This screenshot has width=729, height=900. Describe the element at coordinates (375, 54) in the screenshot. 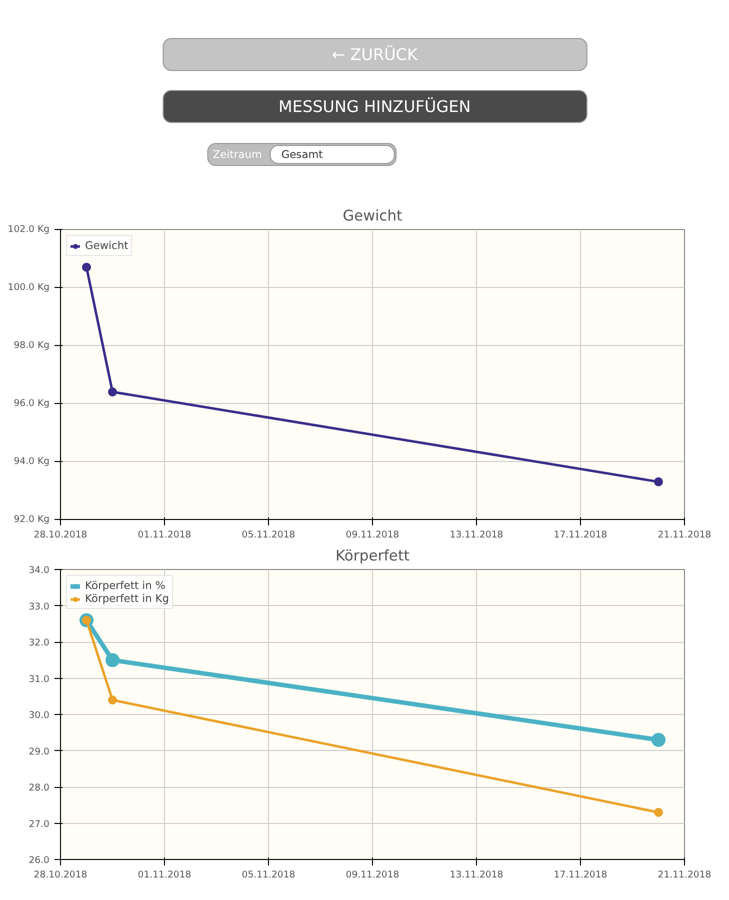

I see `text: ← ZURÜCK` at that location.